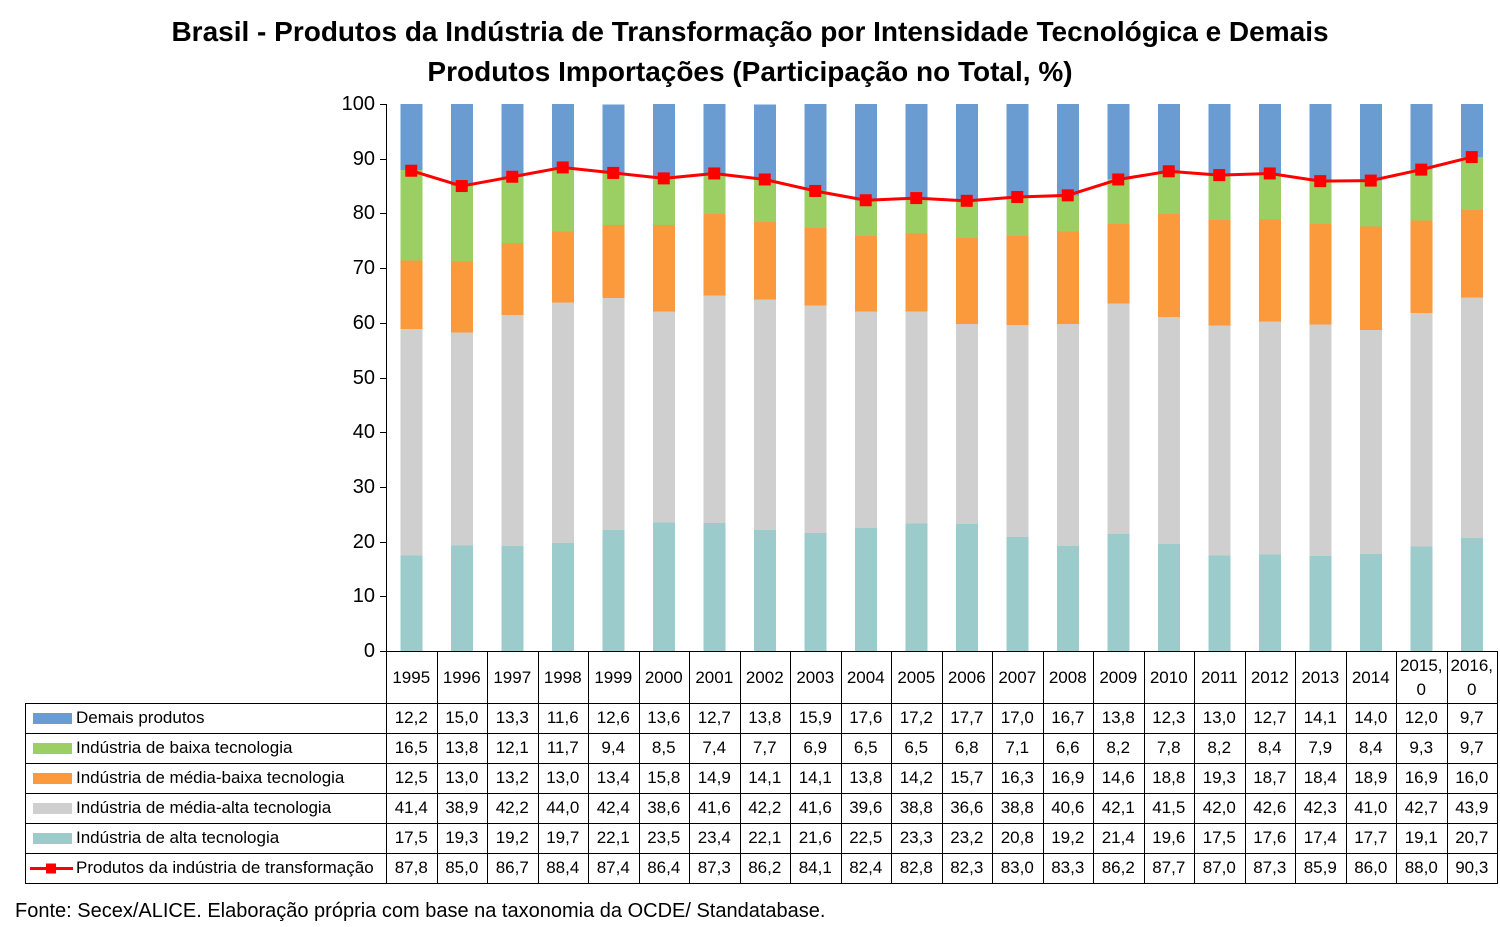  I want to click on data-table-value: 12,3, so click(1169, 717).